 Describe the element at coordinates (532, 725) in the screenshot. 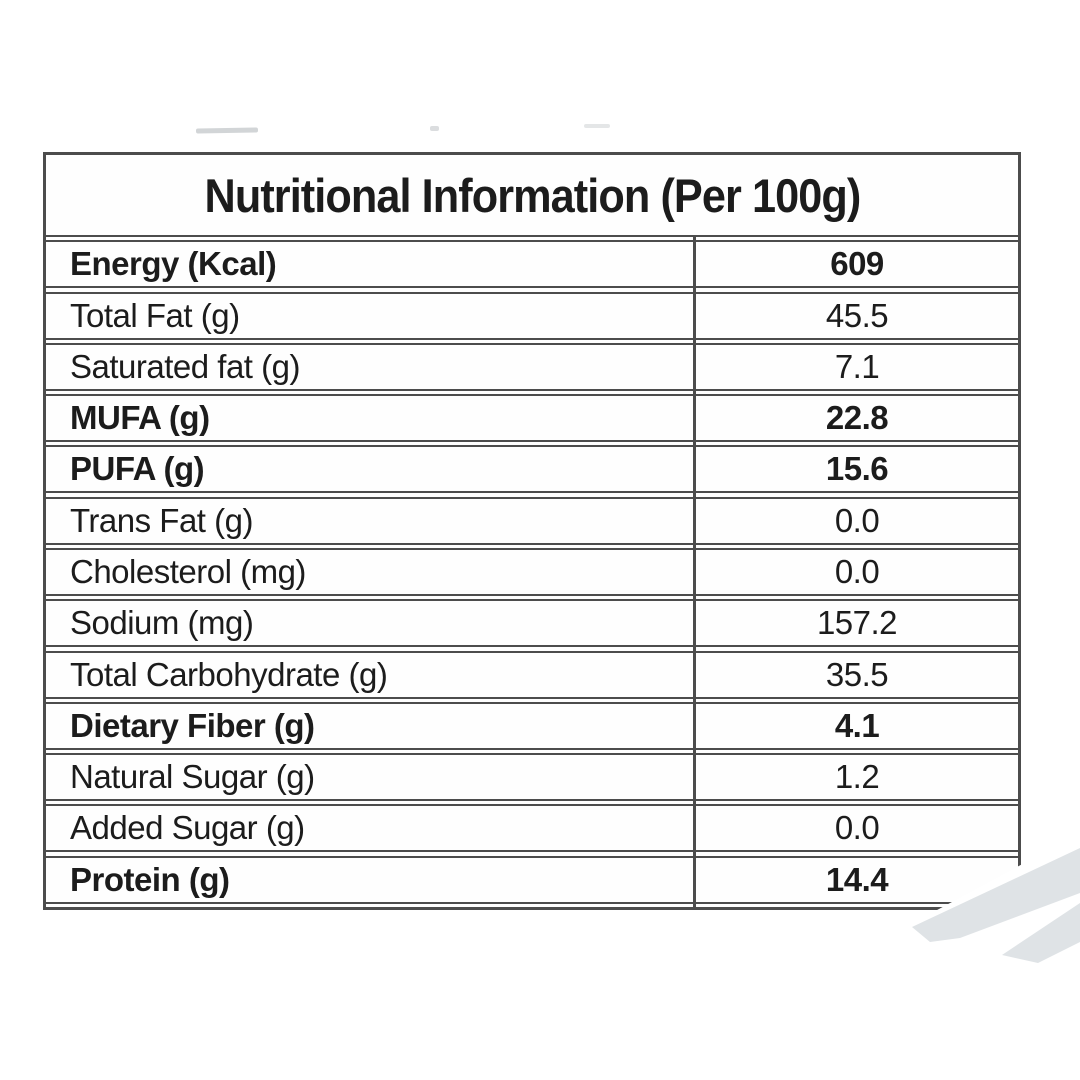

I see `table-row-10: Dietary Fiber (g) 4.1` at that location.